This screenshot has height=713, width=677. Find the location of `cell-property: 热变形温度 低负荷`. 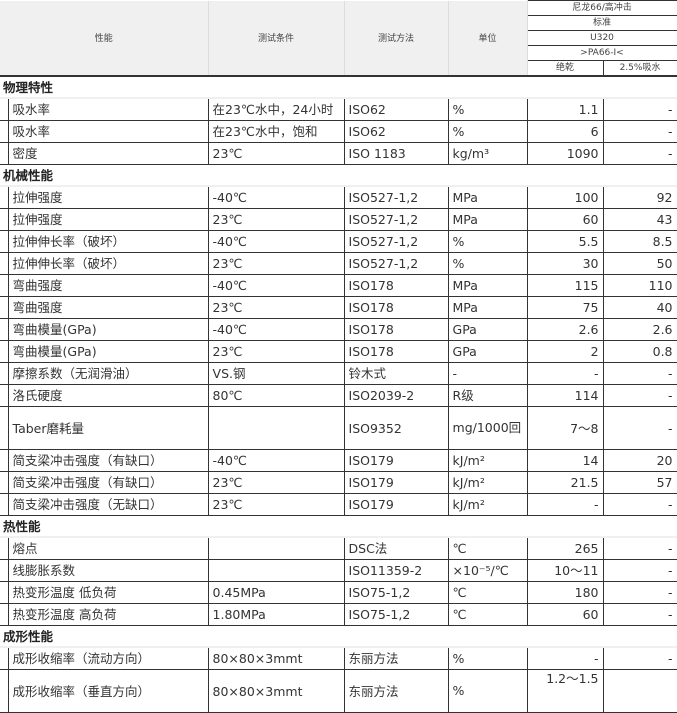

cell-property: 热变形温度 低负荷 is located at coordinates (108, 592).